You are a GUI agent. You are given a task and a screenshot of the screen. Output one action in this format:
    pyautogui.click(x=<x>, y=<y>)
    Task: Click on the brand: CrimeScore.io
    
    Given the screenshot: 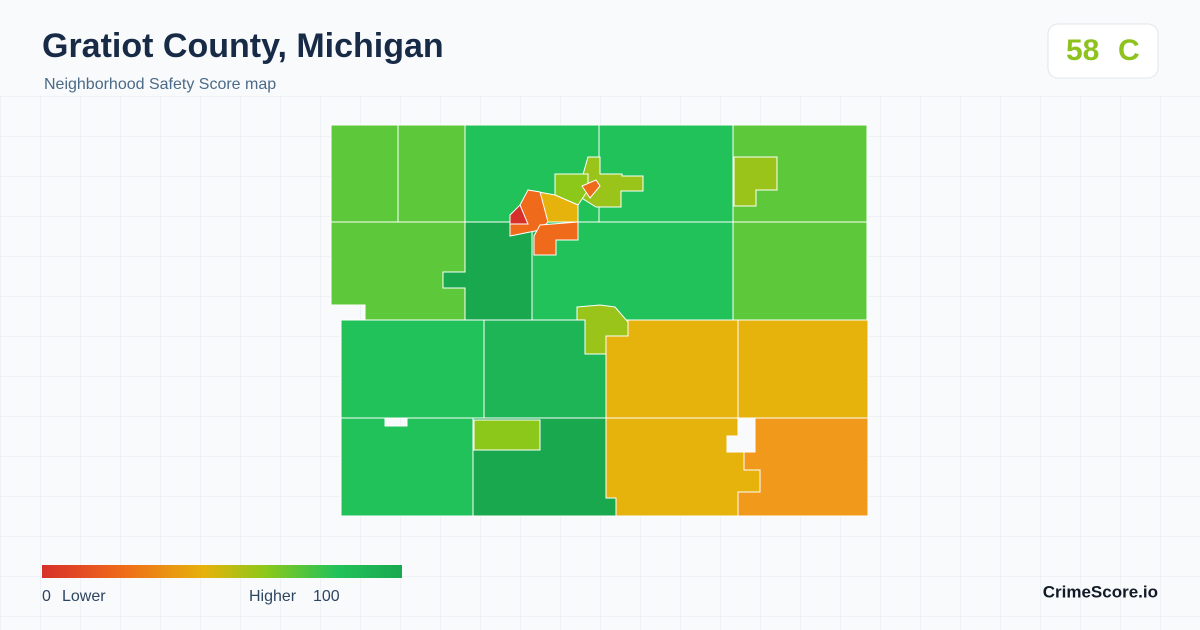 What is the action you would take?
    pyautogui.click(x=1100, y=591)
    